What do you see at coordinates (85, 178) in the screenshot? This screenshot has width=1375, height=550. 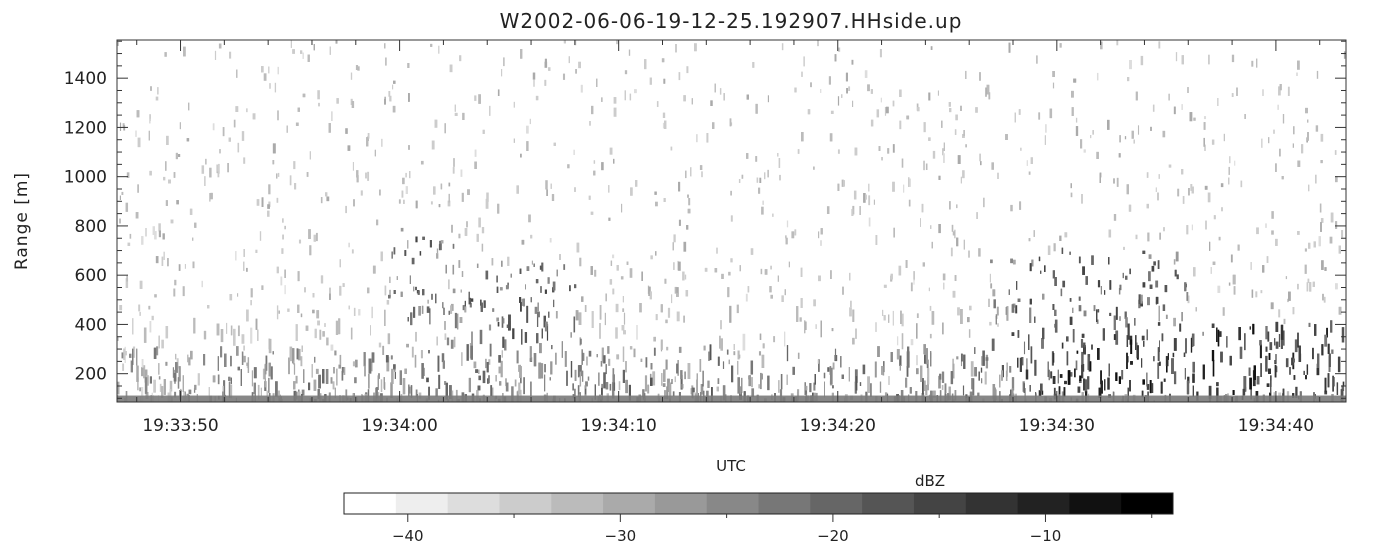 I see `y-tick-label: 1000` at bounding box center [85, 178].